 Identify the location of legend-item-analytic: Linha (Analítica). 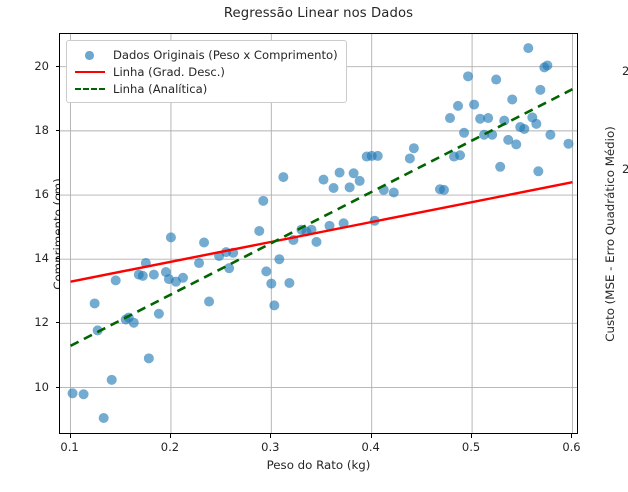
(205, 88).